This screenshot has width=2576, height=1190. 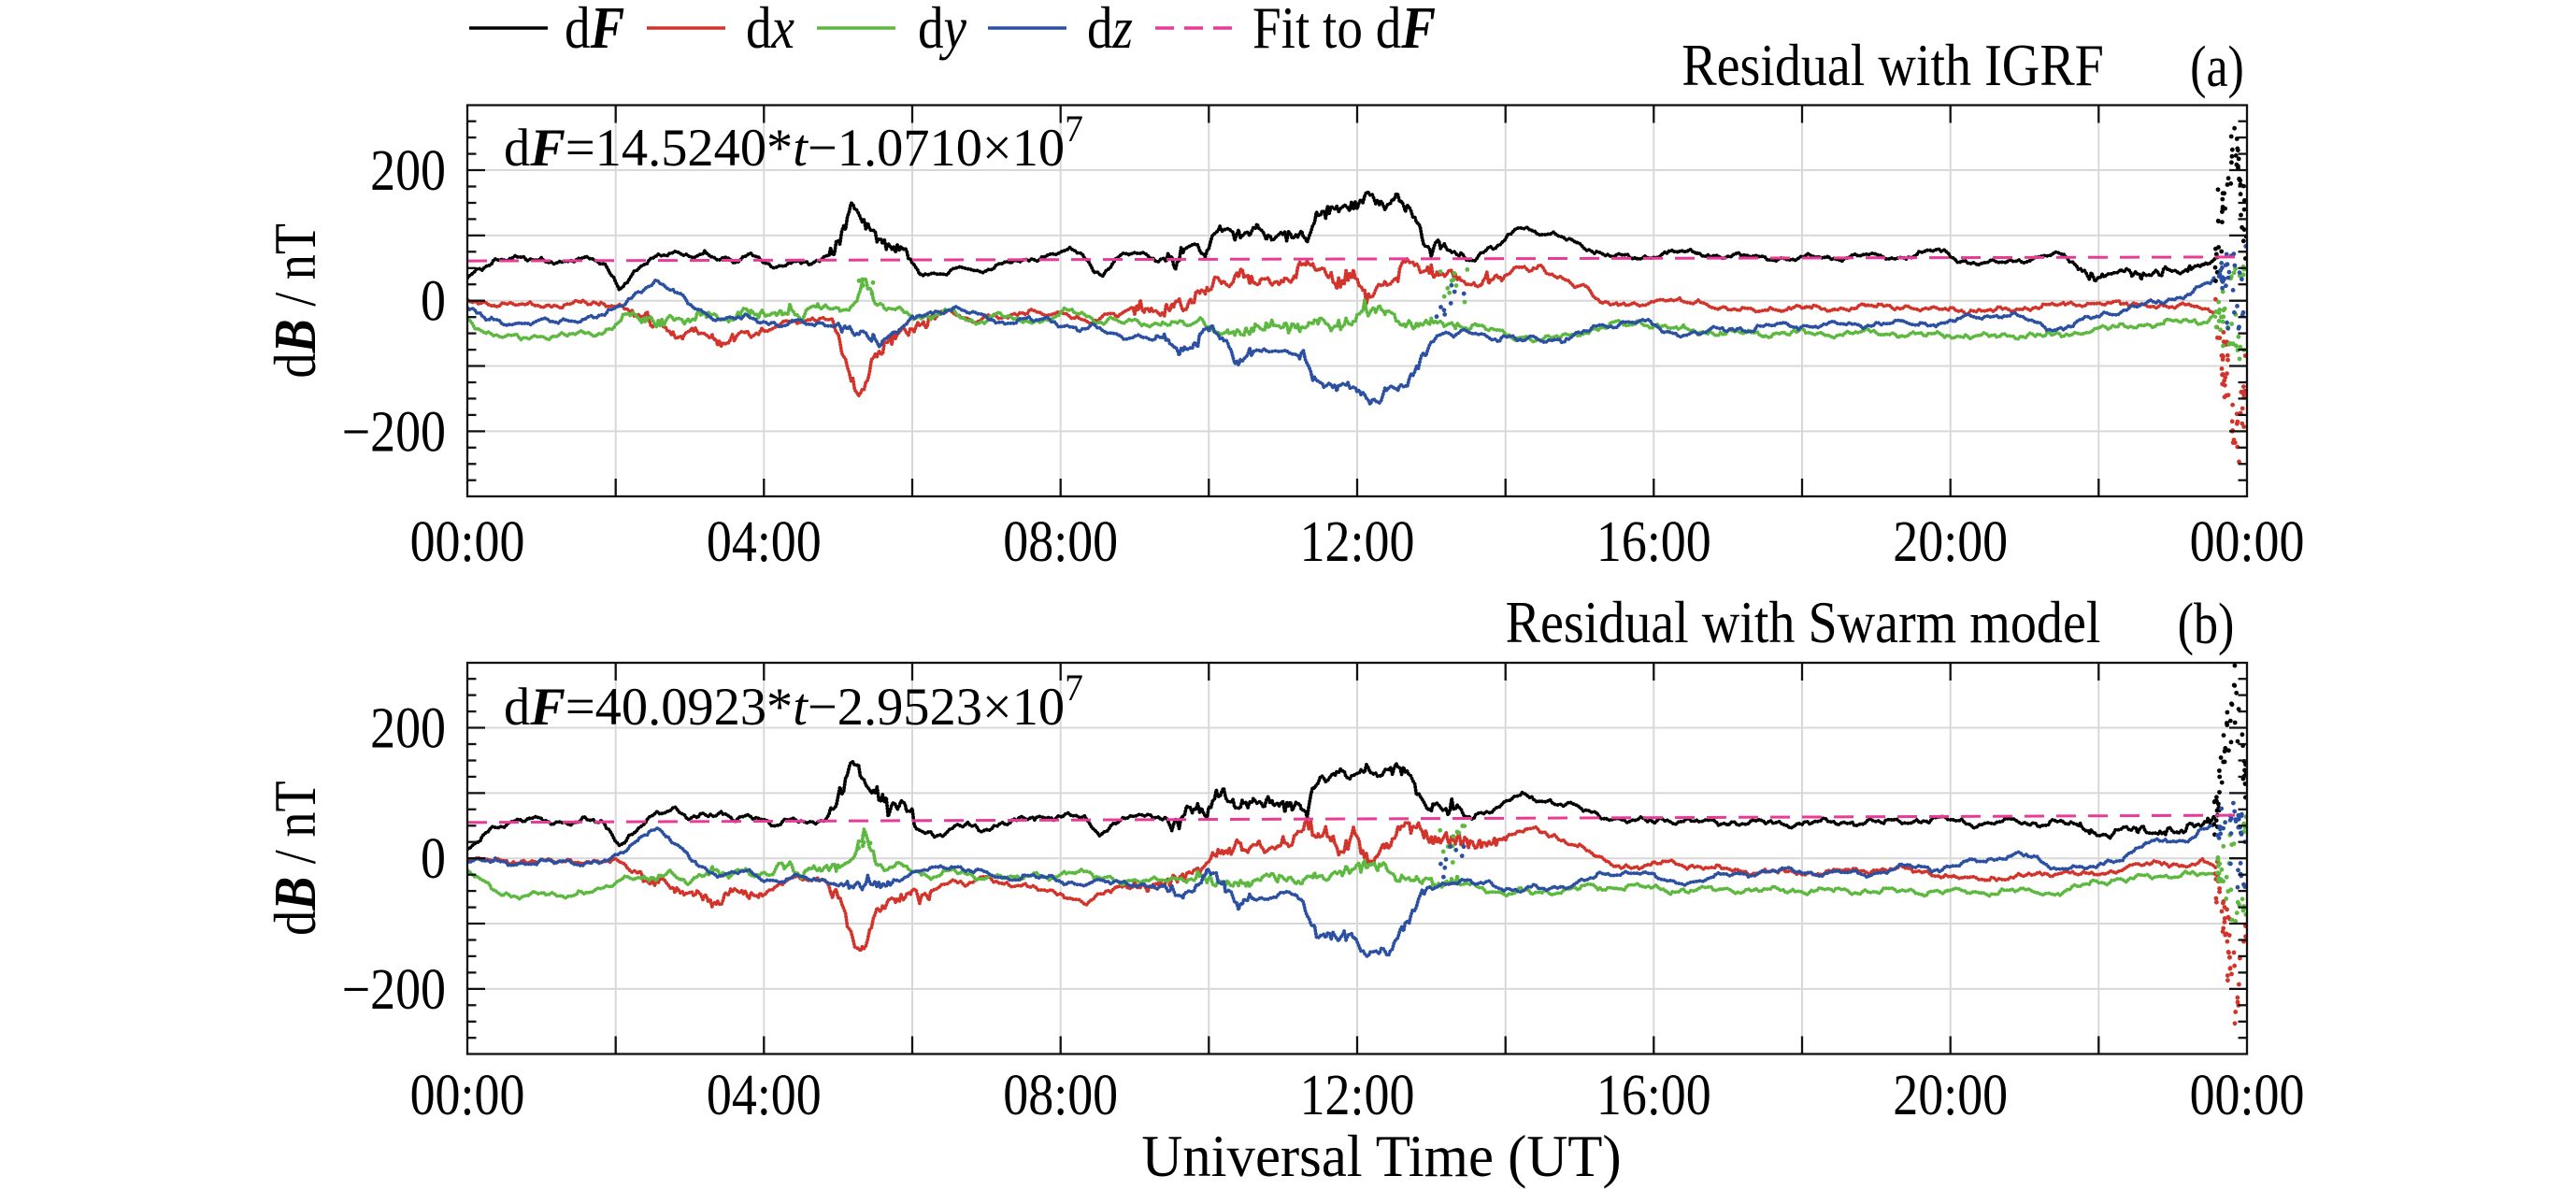 What do you see at coordinates (942, 30) in the screenshot?
I see `svg-text: dy` at bounding box center [942, 30].